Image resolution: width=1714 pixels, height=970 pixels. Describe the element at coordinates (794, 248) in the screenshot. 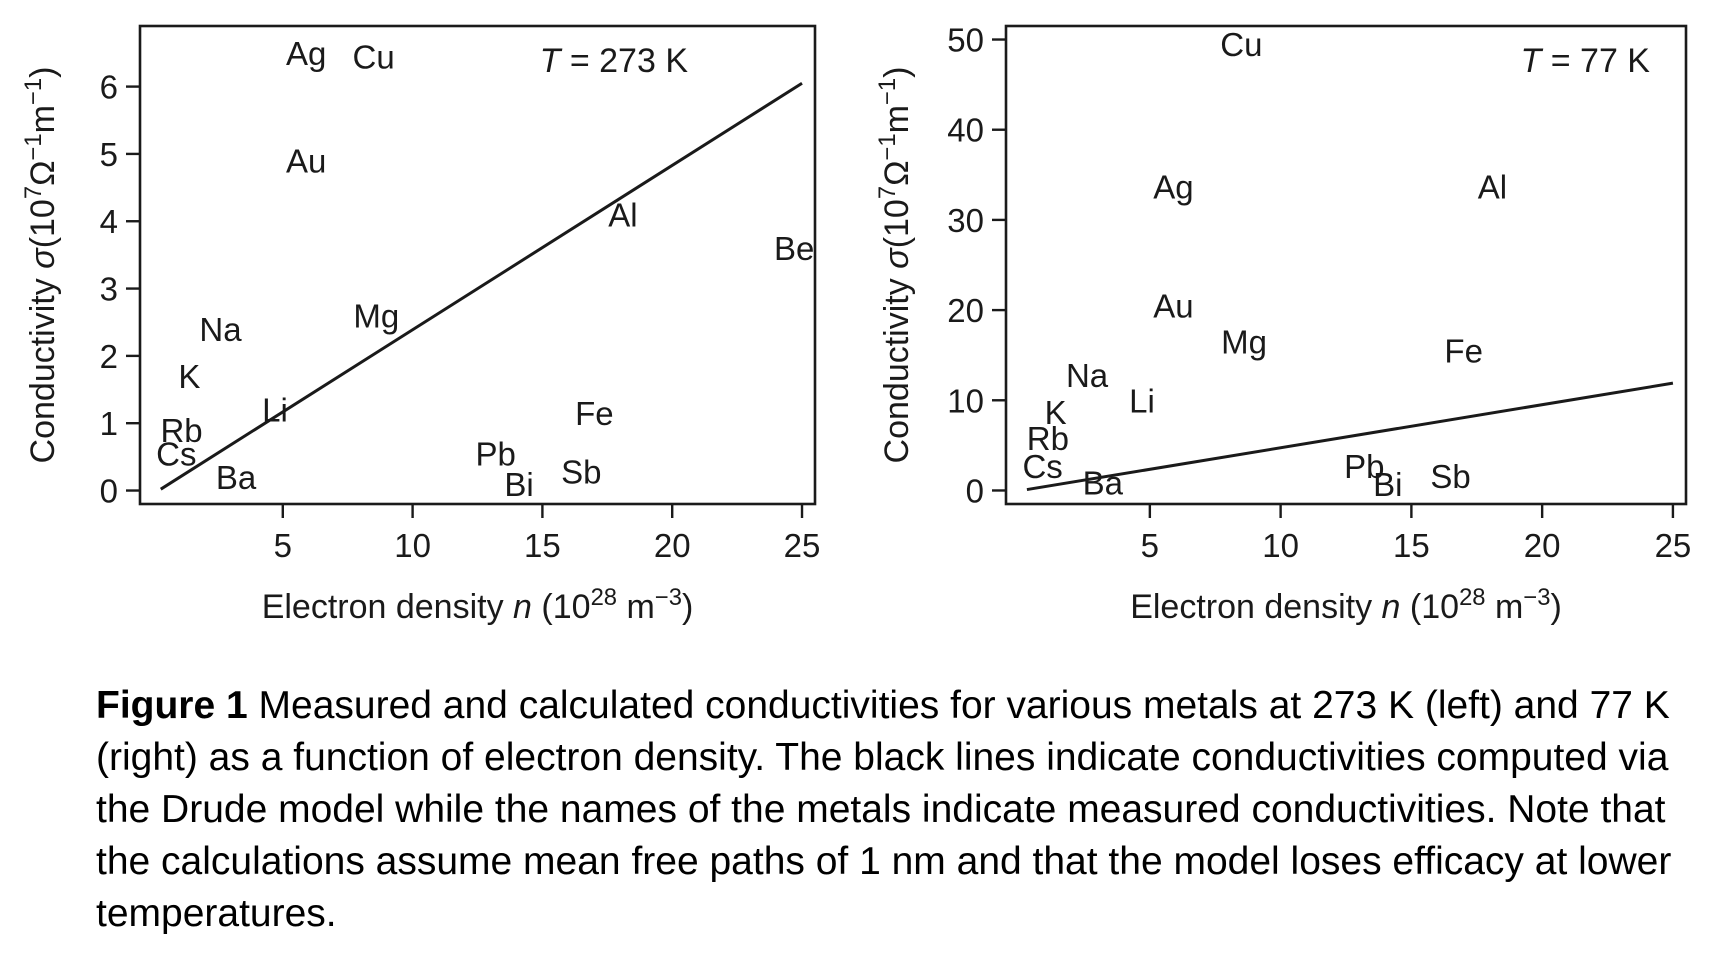

I see `metal-label-be: Be` at that location.